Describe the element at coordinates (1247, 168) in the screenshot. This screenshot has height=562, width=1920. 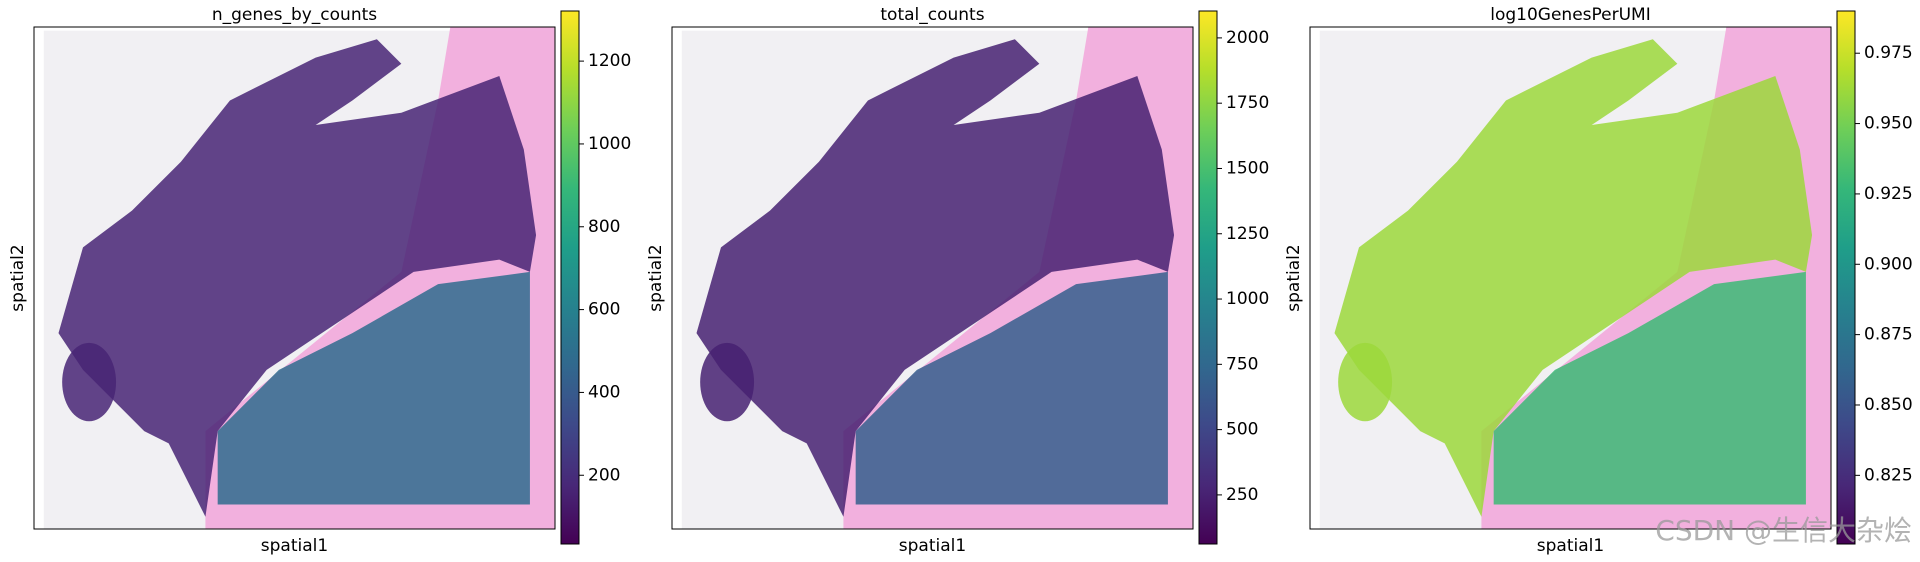
I see `colorbar-tick-label: 1500` at that location.